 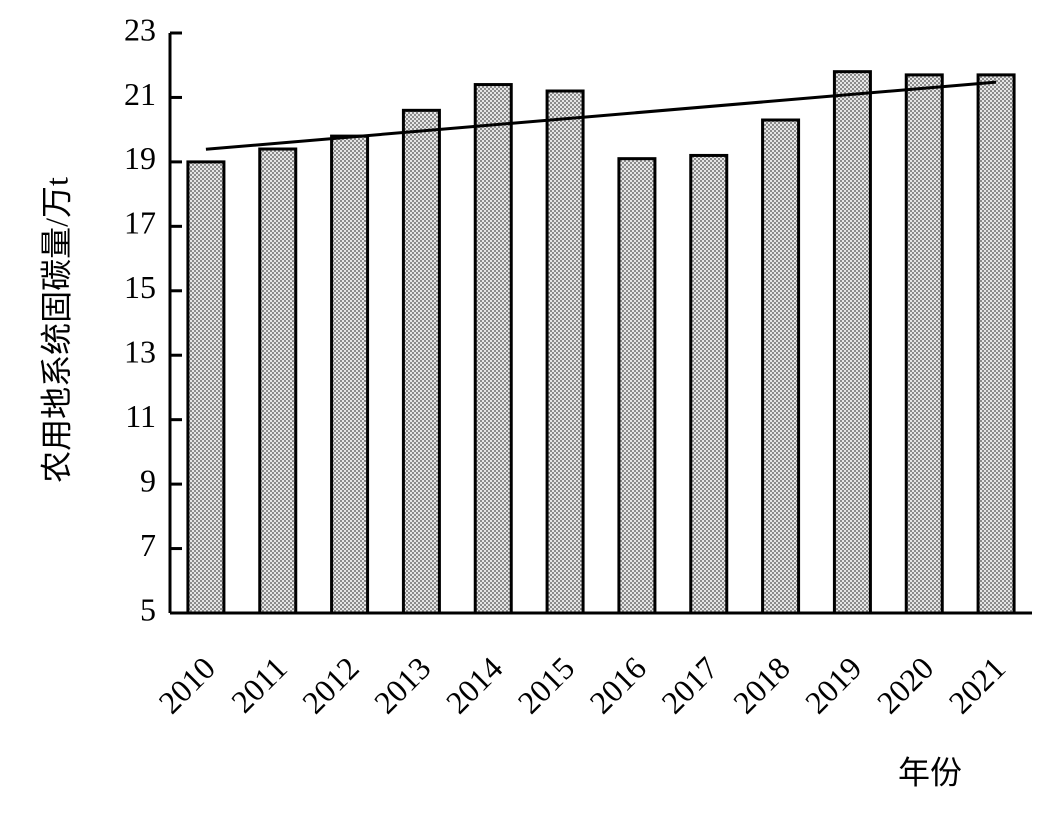 I want to click on y-tick-label: 7, so click(x=148, y=545).